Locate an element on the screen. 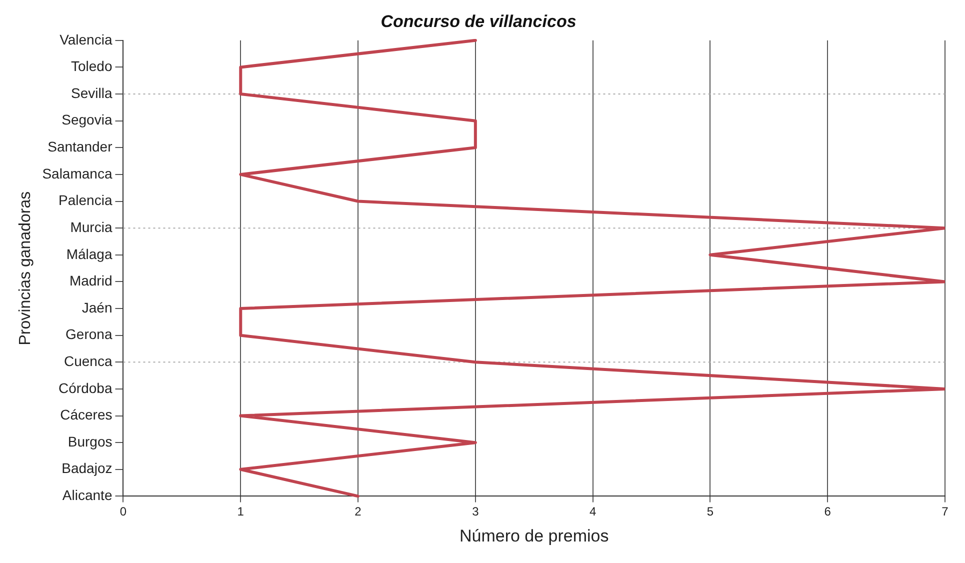 The width and height of the screenshot is (965, 563). x-tick-label: 1 is located at coordinates (240, 511).